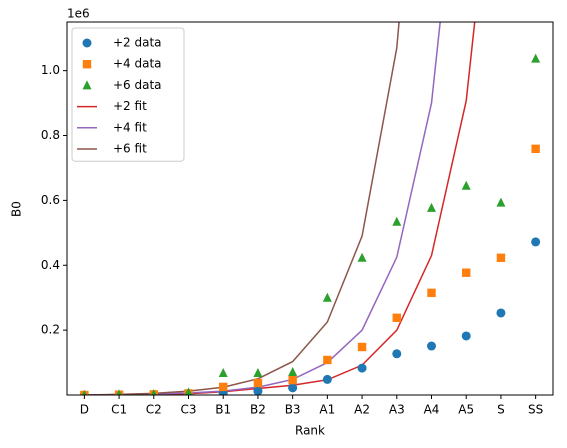 The height and width of the screenshot is (448, 567). Describe the element at coordinates (50, 330) in the screenshot. I see `y-tick-label: 0.2` at that location.